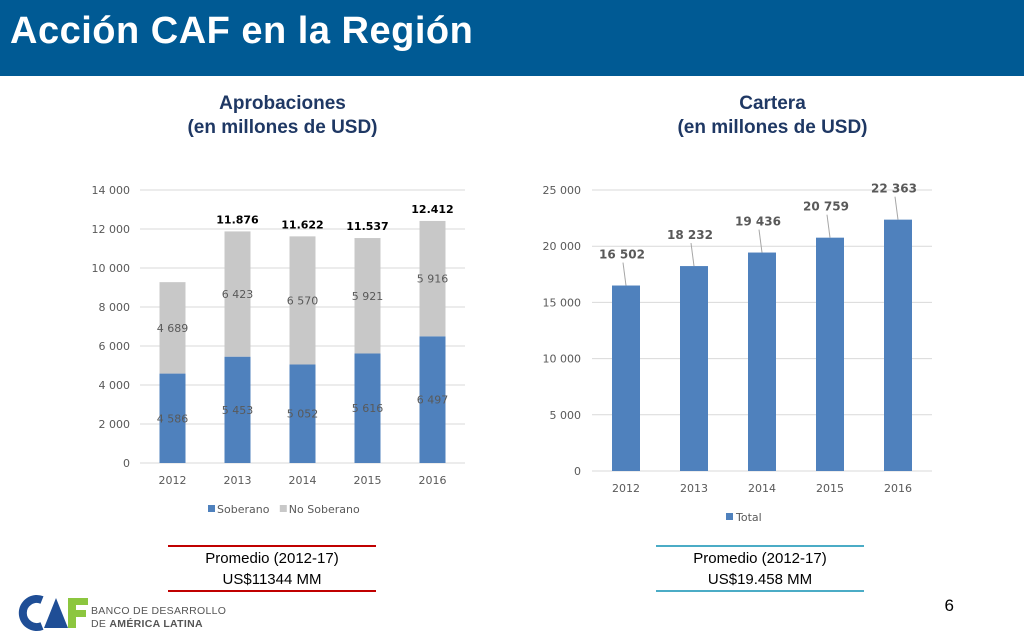  Describe the element at coordinates (242, 31) in the screenshot. I see `page-title: Acción CAF en la Región` at that location.